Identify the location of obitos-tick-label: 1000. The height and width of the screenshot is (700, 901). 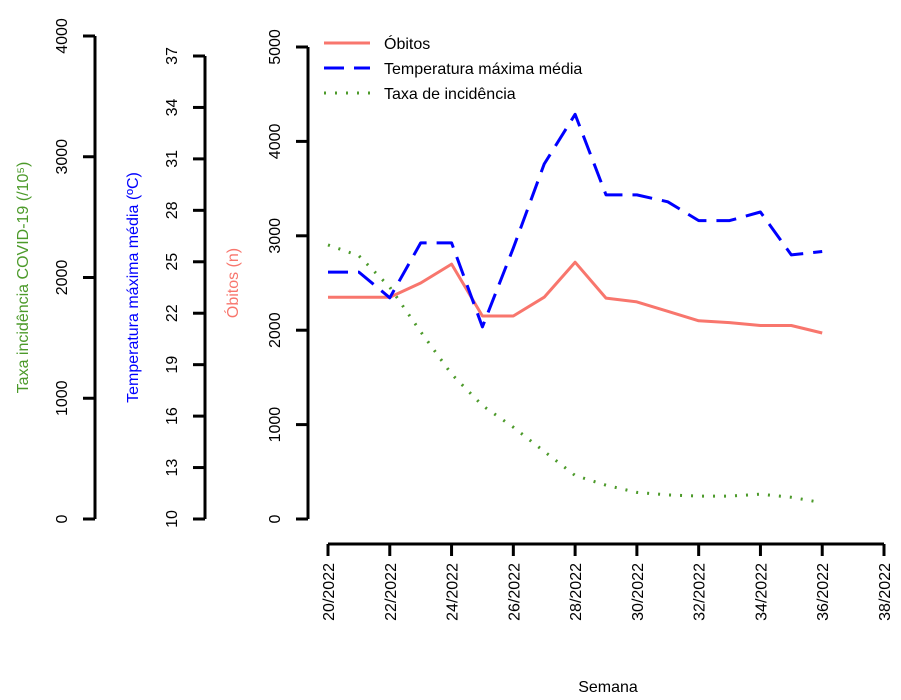
(275, 425).